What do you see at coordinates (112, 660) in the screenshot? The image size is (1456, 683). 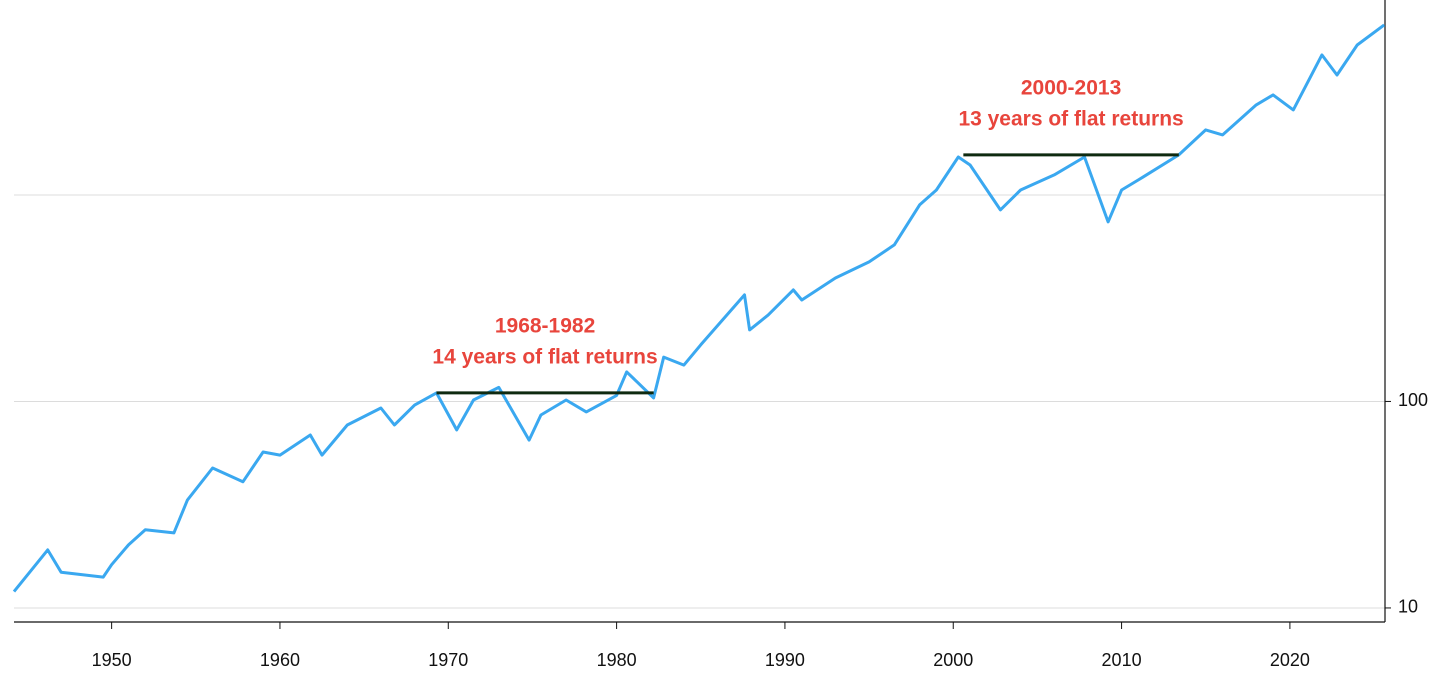 I see `x-tick-label: 1950` at bounding box center [112, 660].